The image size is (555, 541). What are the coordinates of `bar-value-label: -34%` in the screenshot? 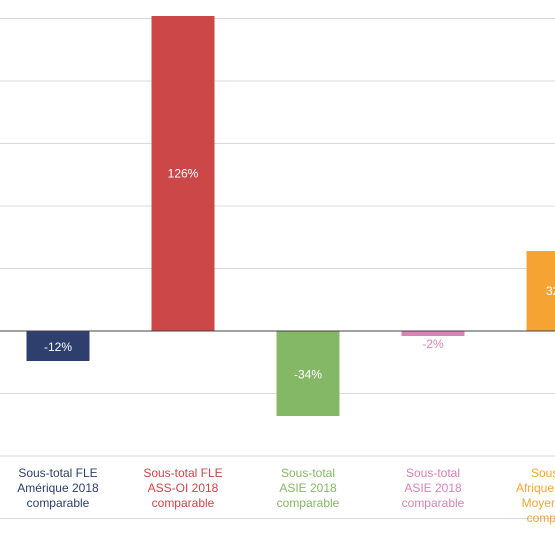 It's located at (308, 375).